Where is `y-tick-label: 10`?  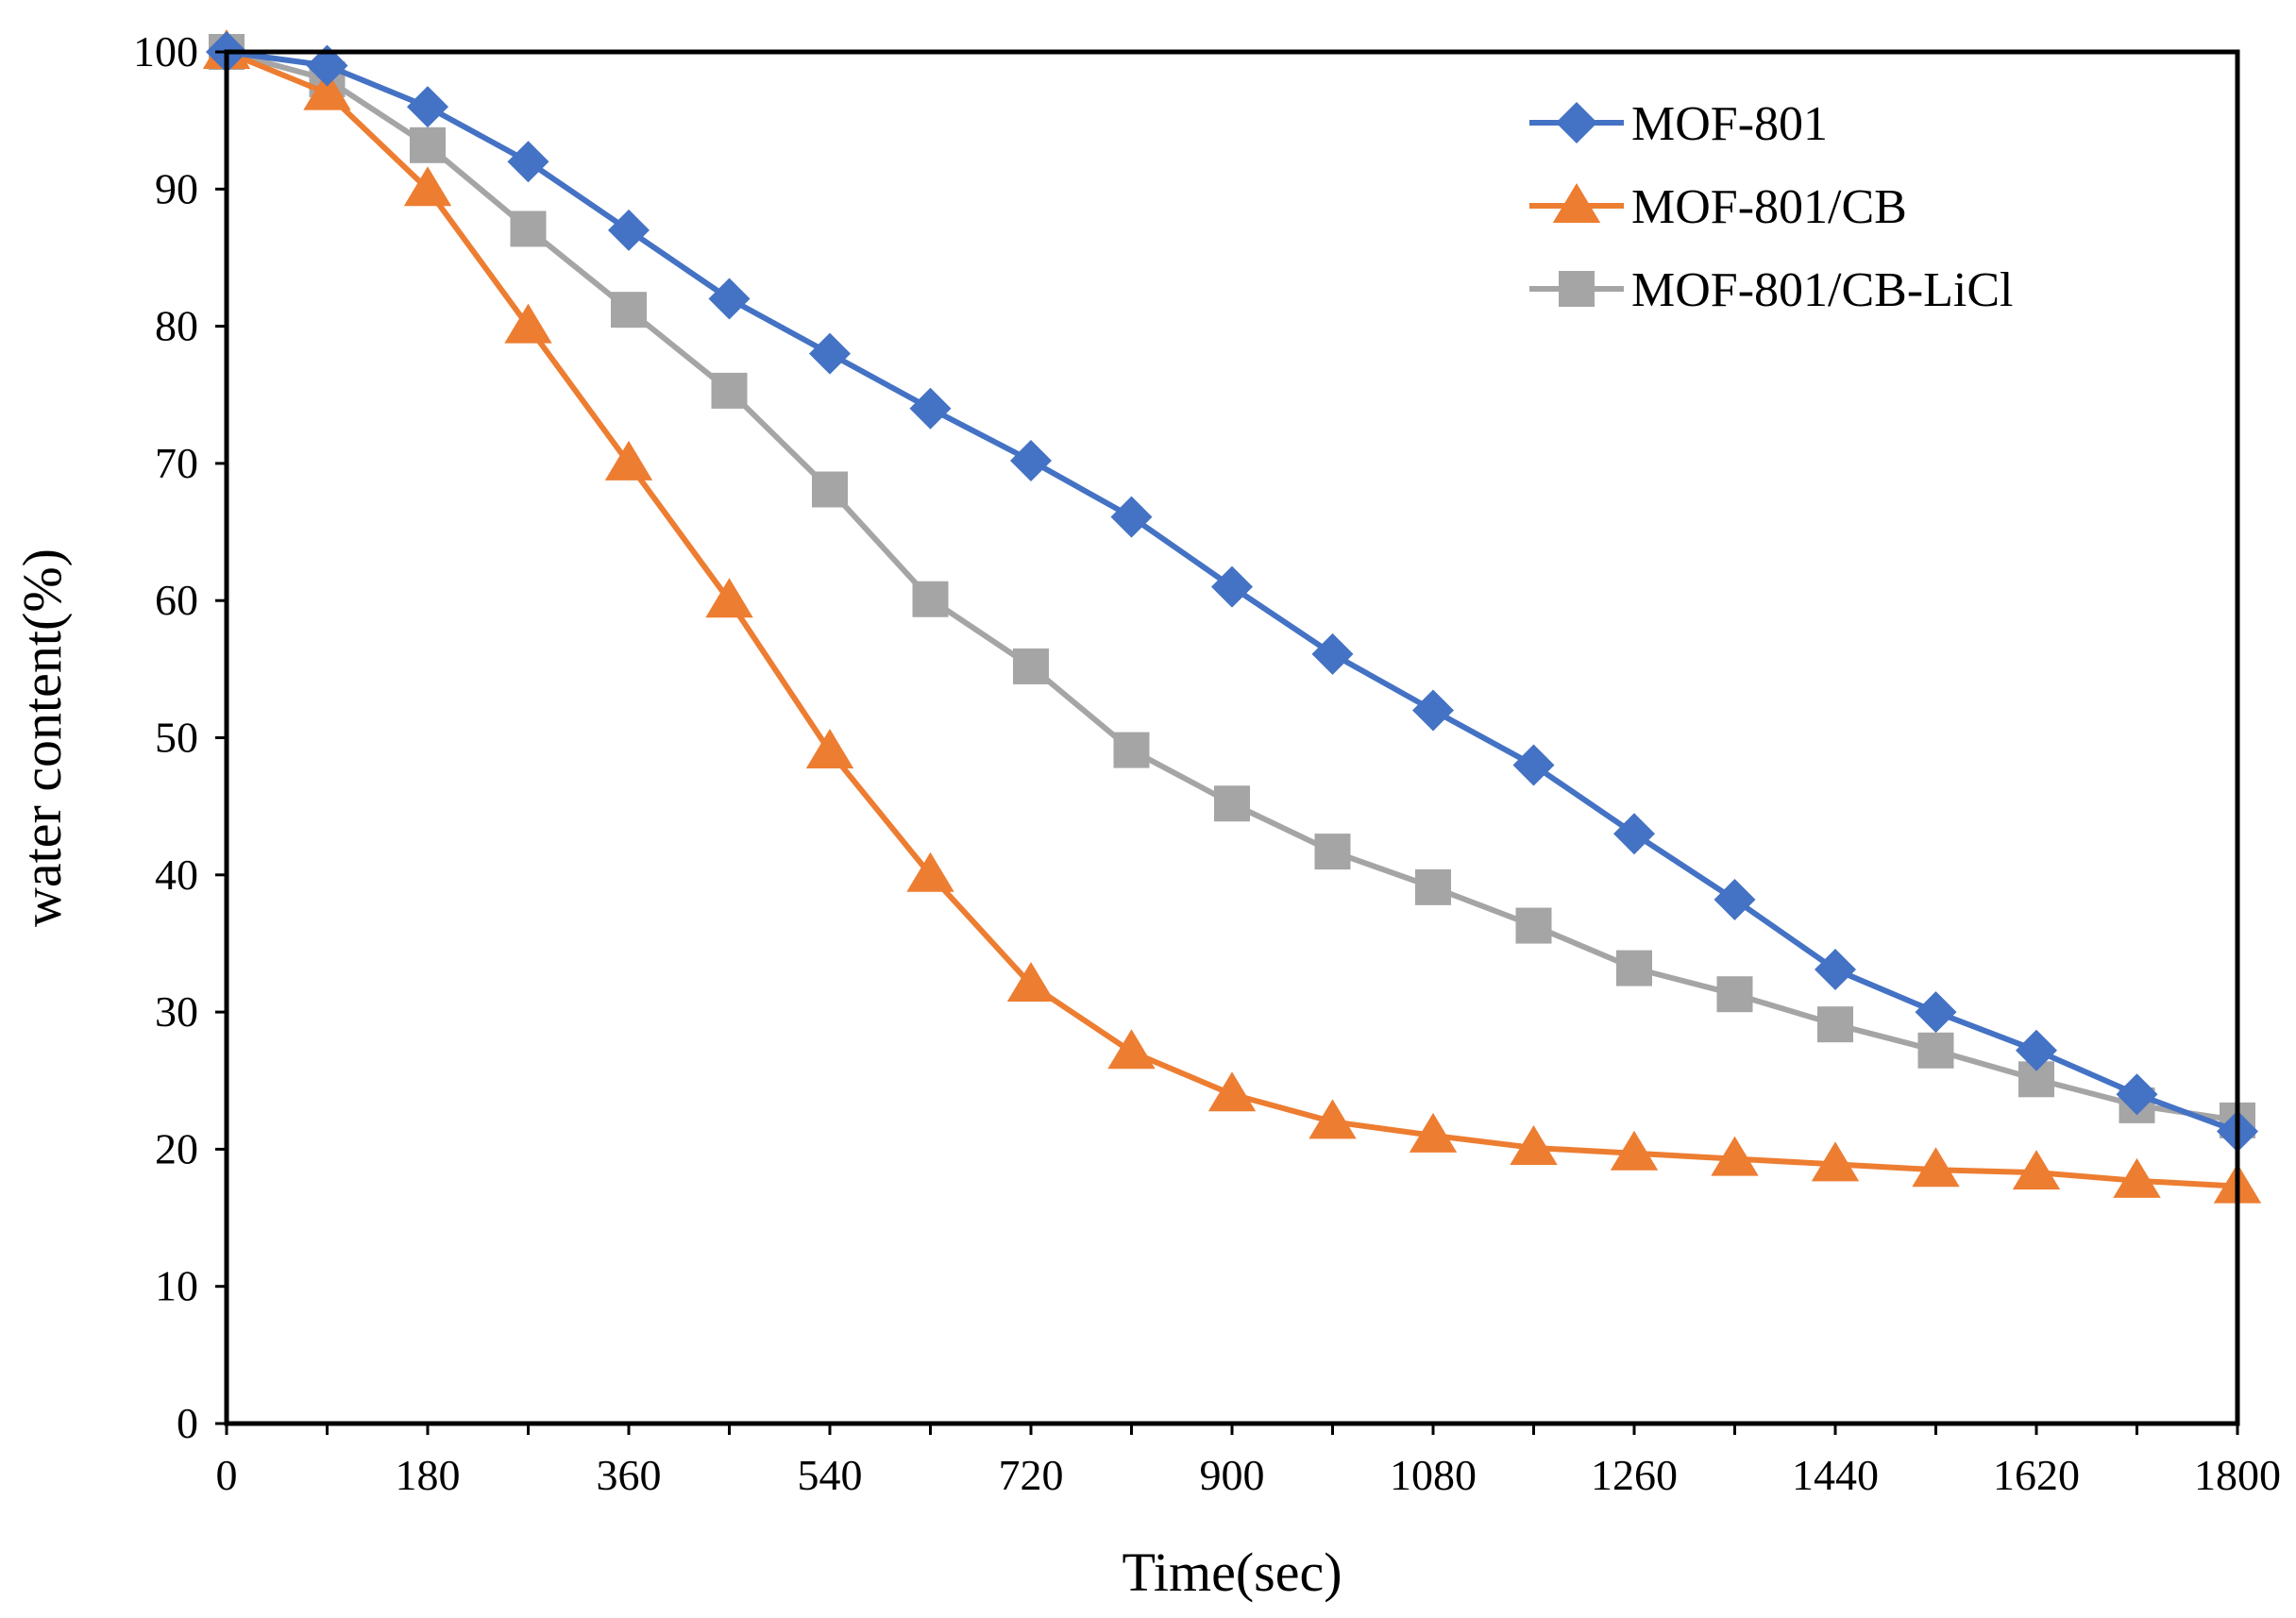
y-tick-label: 10 is located at coordinates (176, 1286).